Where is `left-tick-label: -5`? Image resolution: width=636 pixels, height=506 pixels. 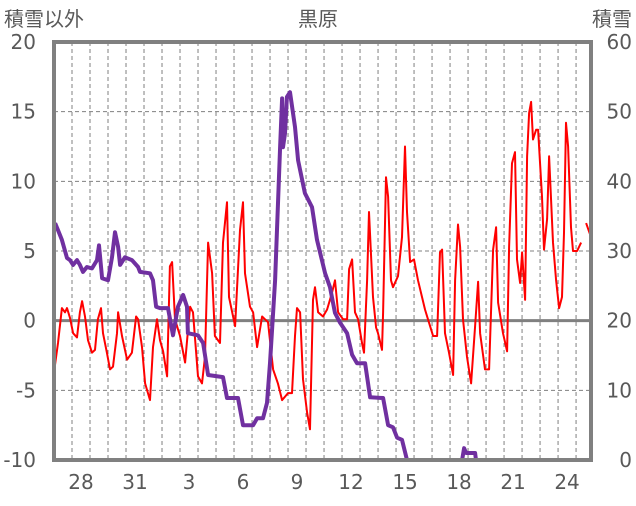 left-tick-label: -5 is located at coordinates (26, 390).